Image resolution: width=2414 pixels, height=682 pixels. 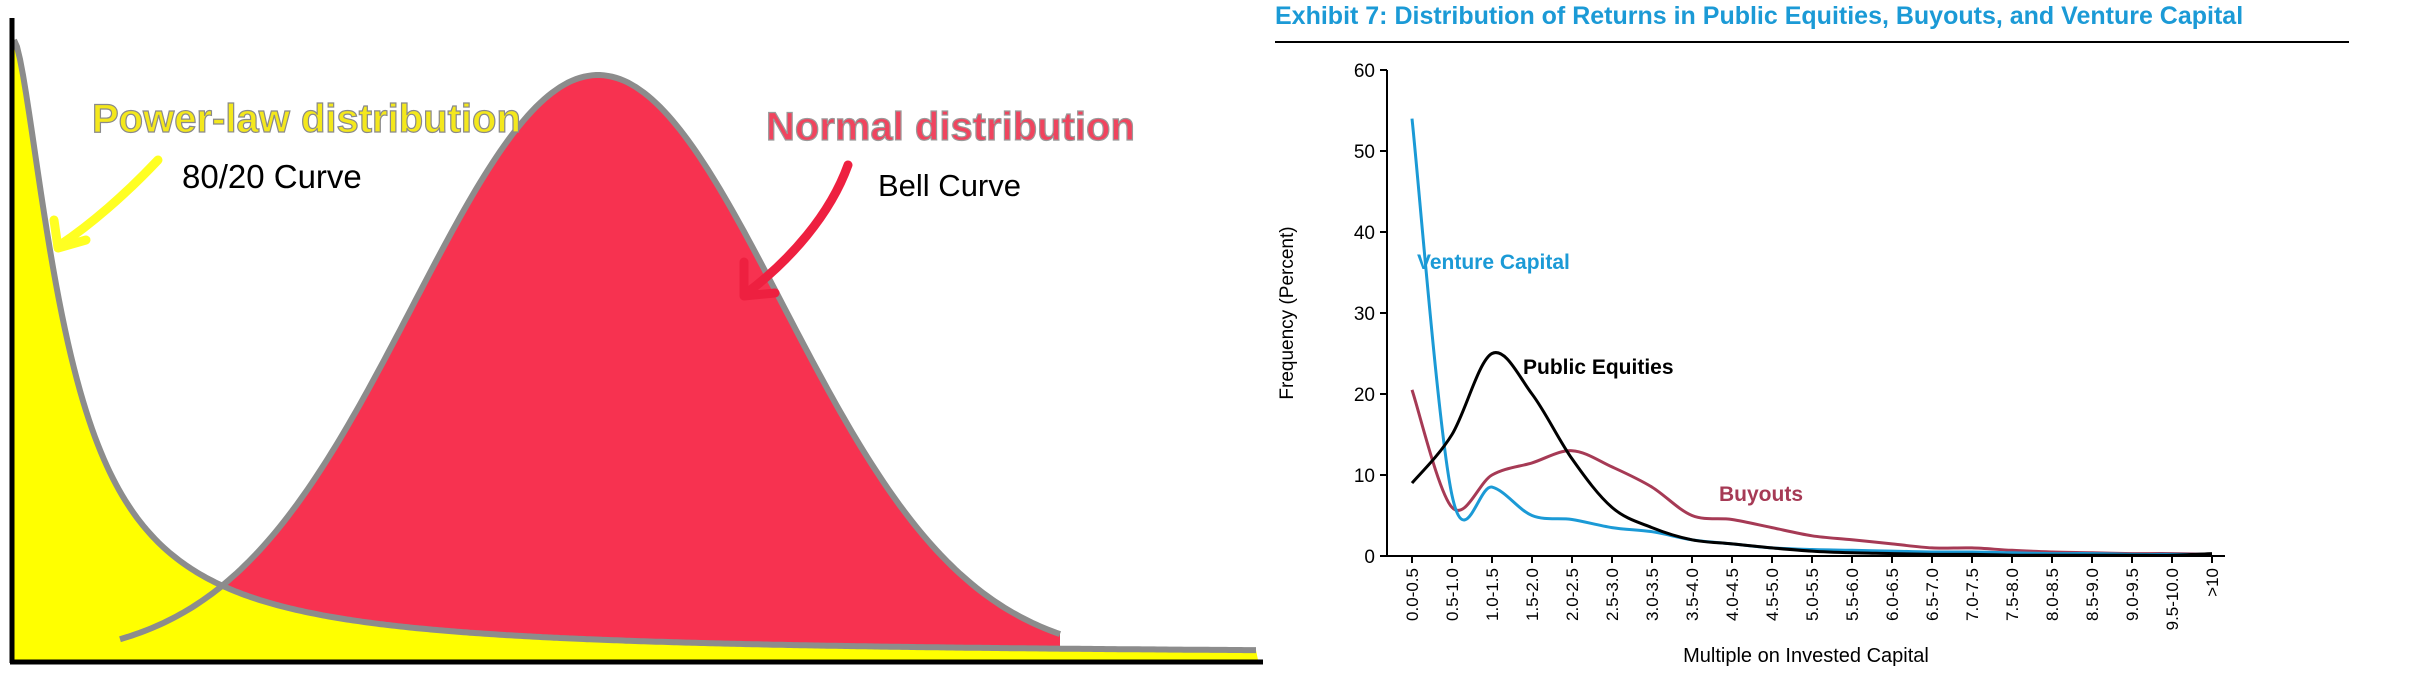 I want to click on x-tick-label: 1.0-1.5, so click(x=1492, y=594).